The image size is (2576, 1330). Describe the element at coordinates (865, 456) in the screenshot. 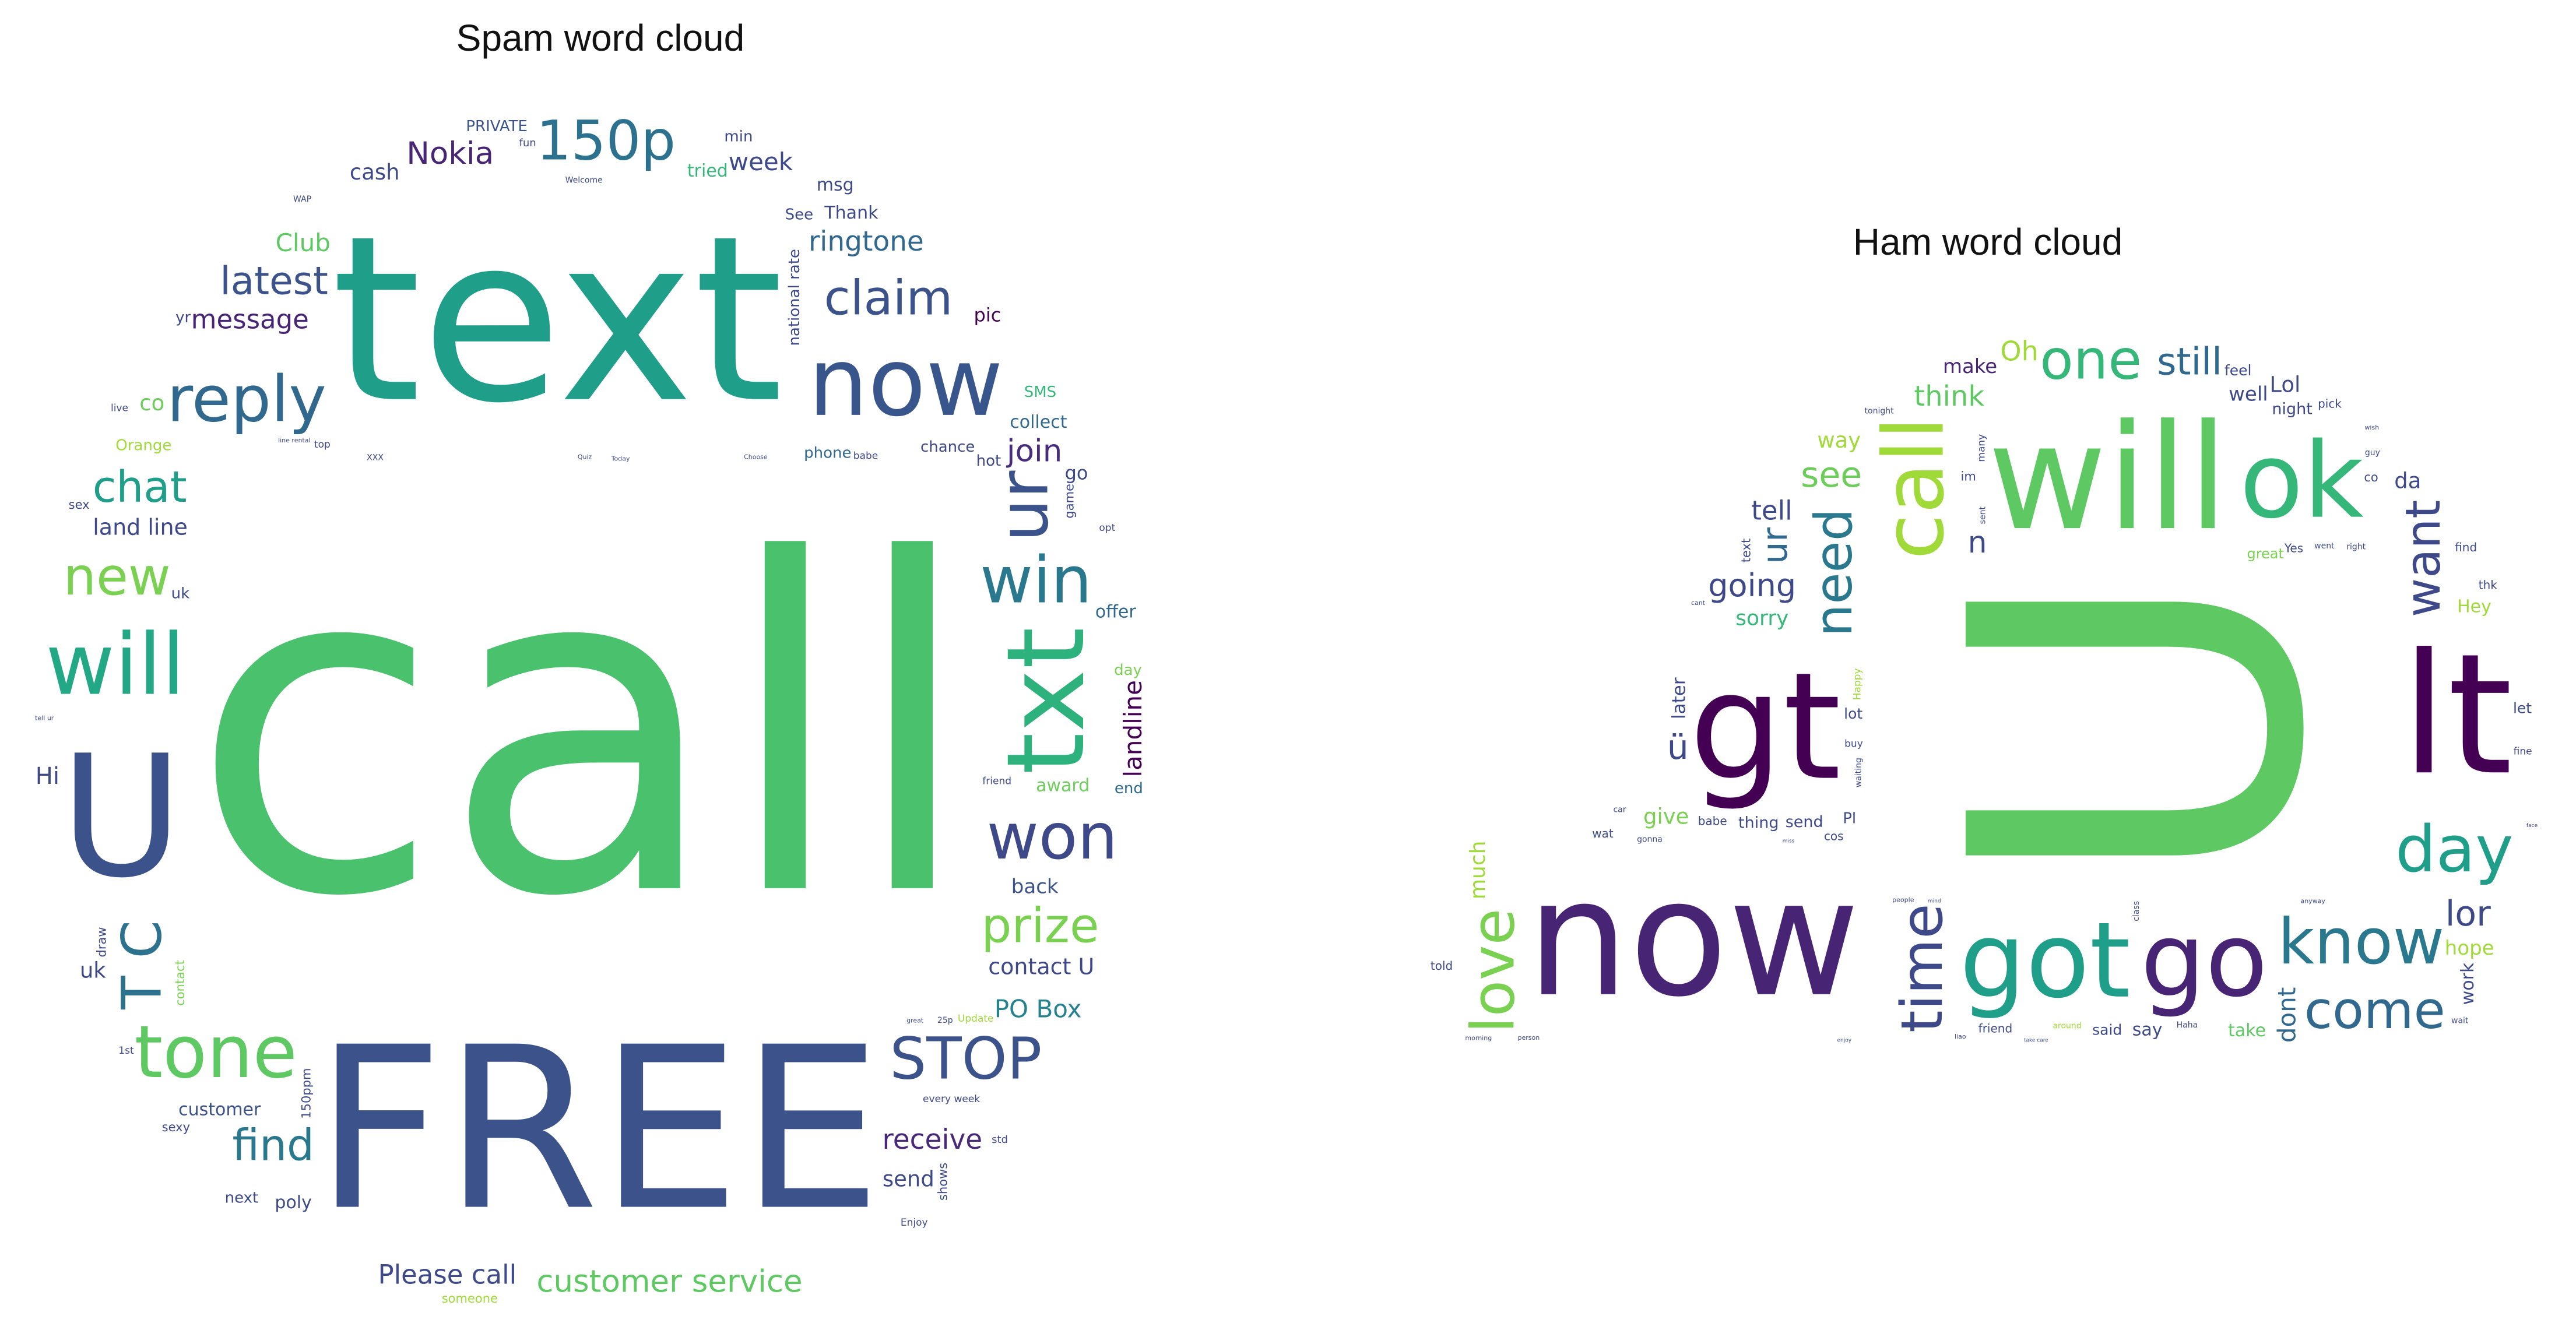

I see `spam-word: babe` at that location.